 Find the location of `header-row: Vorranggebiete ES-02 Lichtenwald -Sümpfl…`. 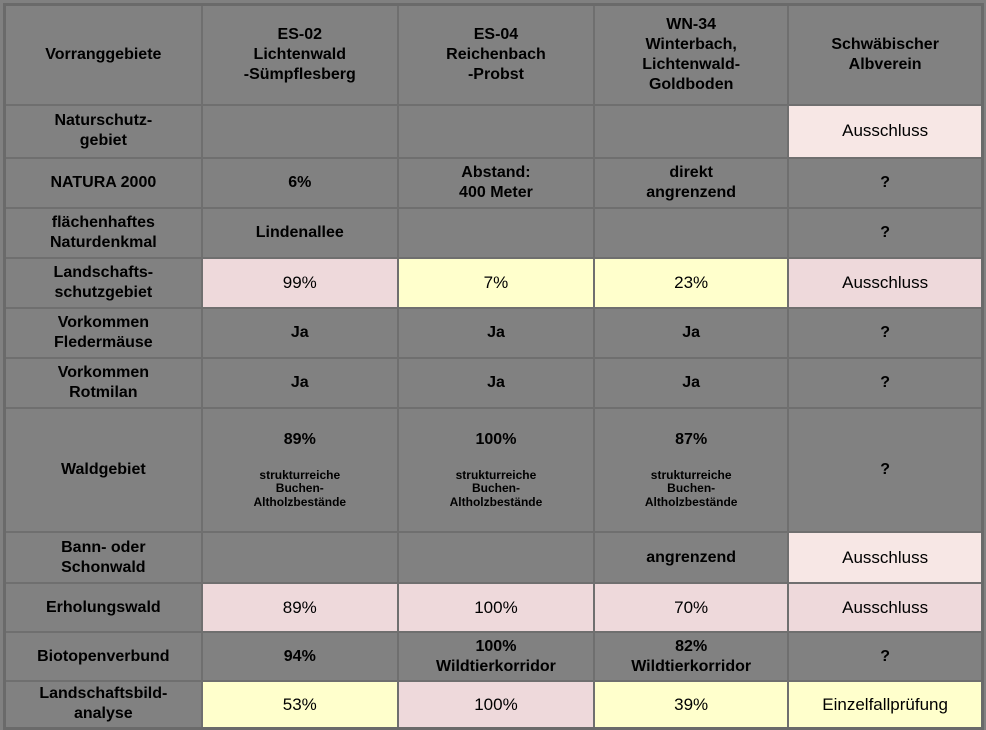

header-row: Vorranggebiete ES-02 Lichtenwald -Sümpfl… is located at coordinates (493, 54).